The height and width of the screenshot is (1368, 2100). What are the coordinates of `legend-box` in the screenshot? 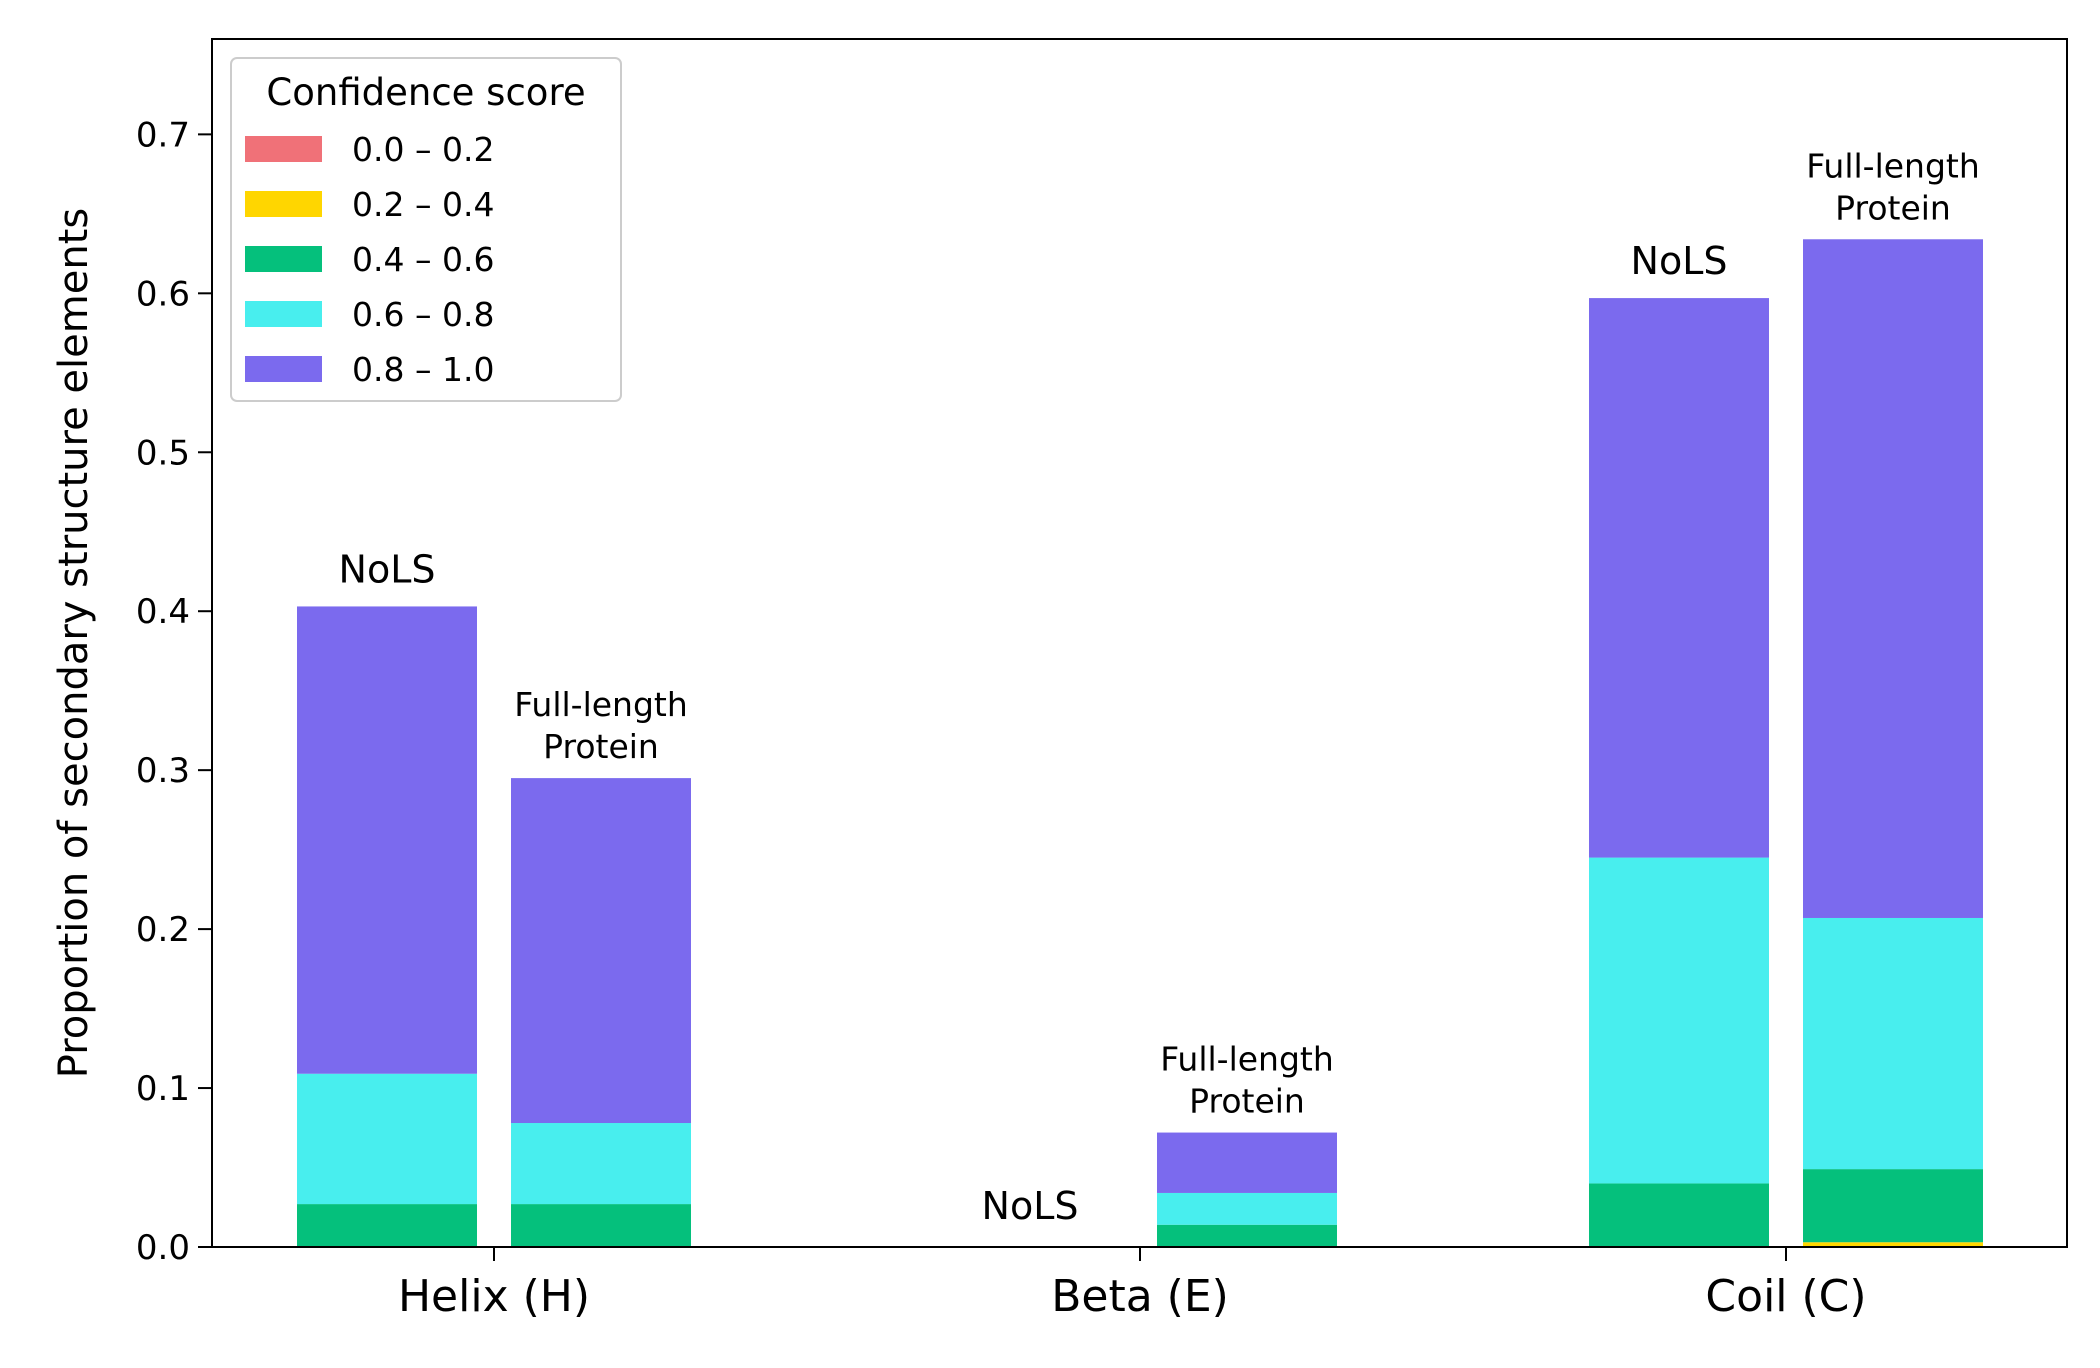 It's located at (426, 229).